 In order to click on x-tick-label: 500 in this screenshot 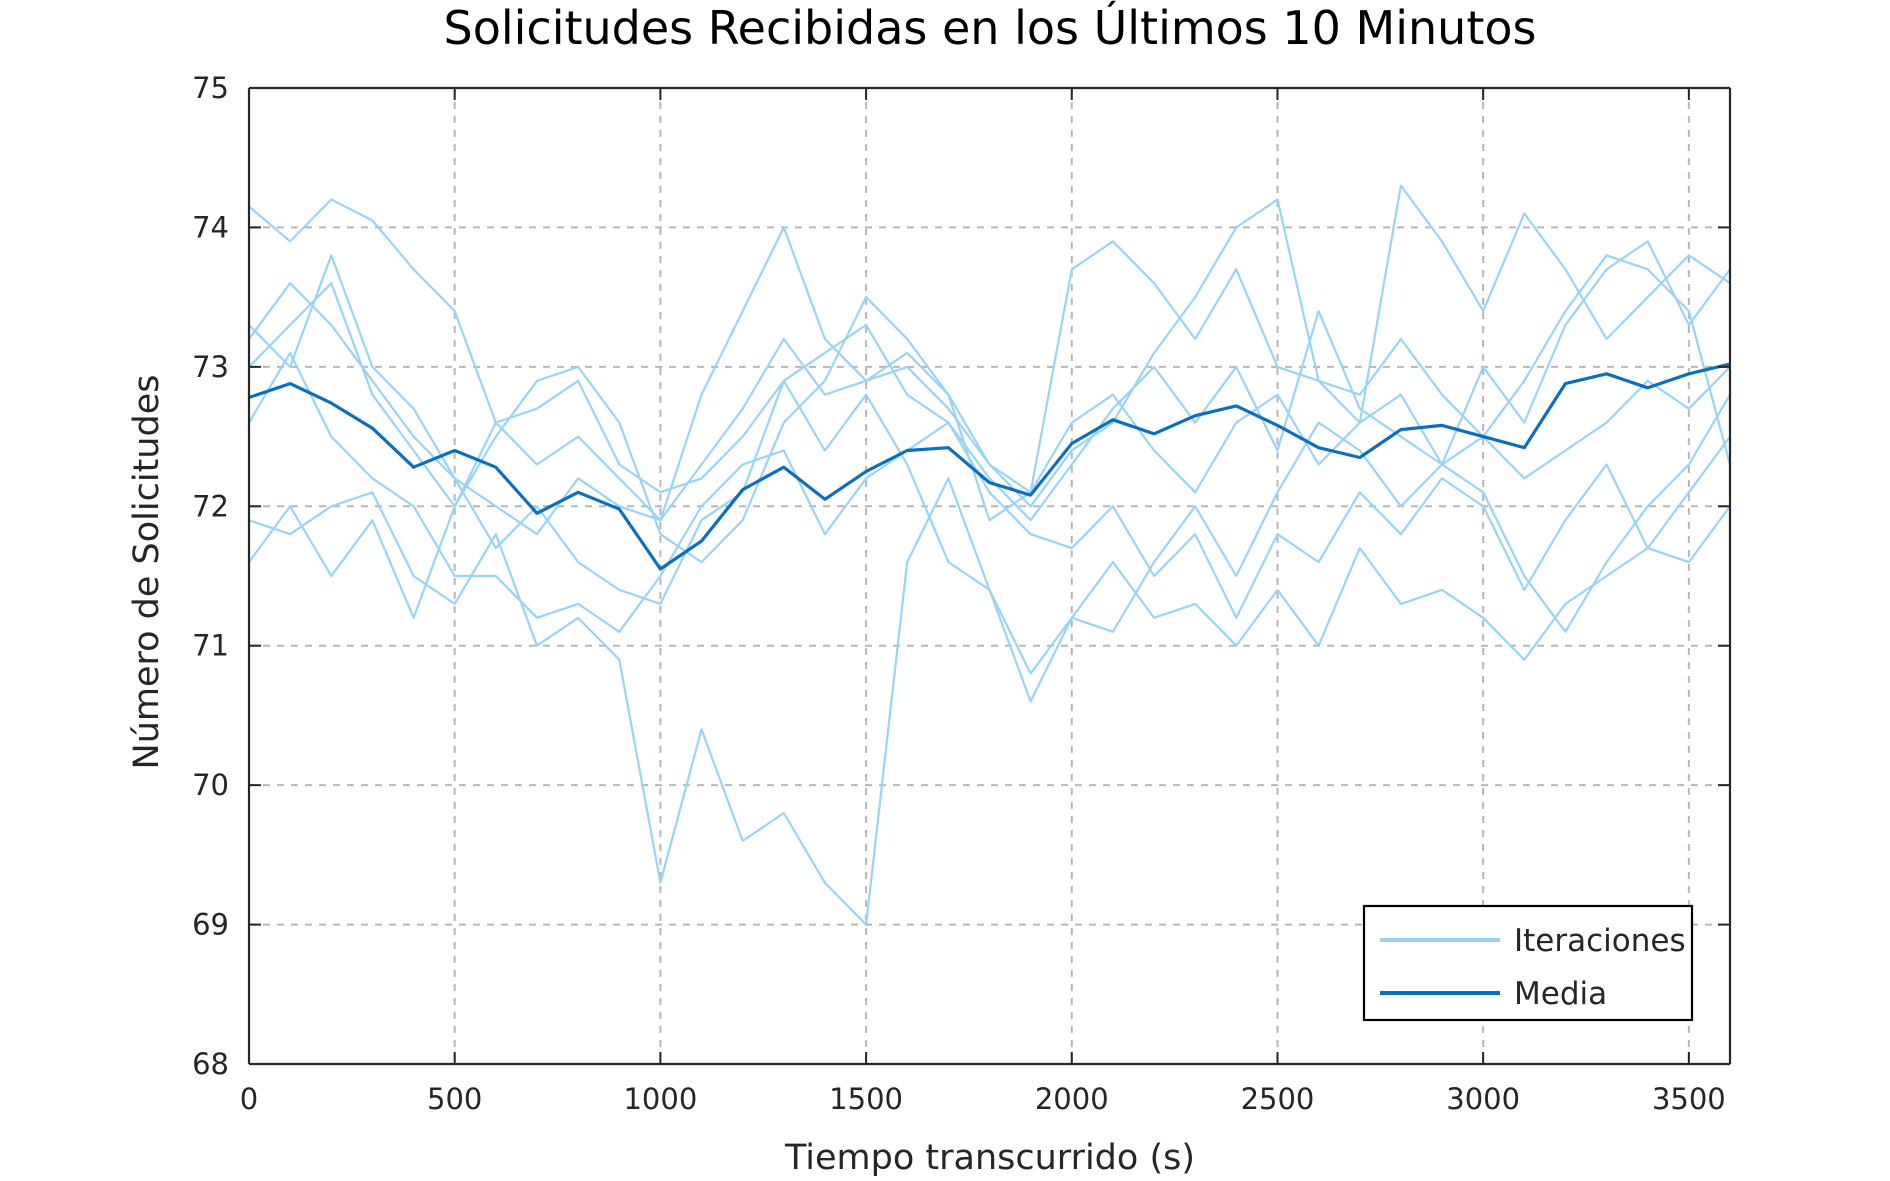, I will do `click(454, 1099)`.